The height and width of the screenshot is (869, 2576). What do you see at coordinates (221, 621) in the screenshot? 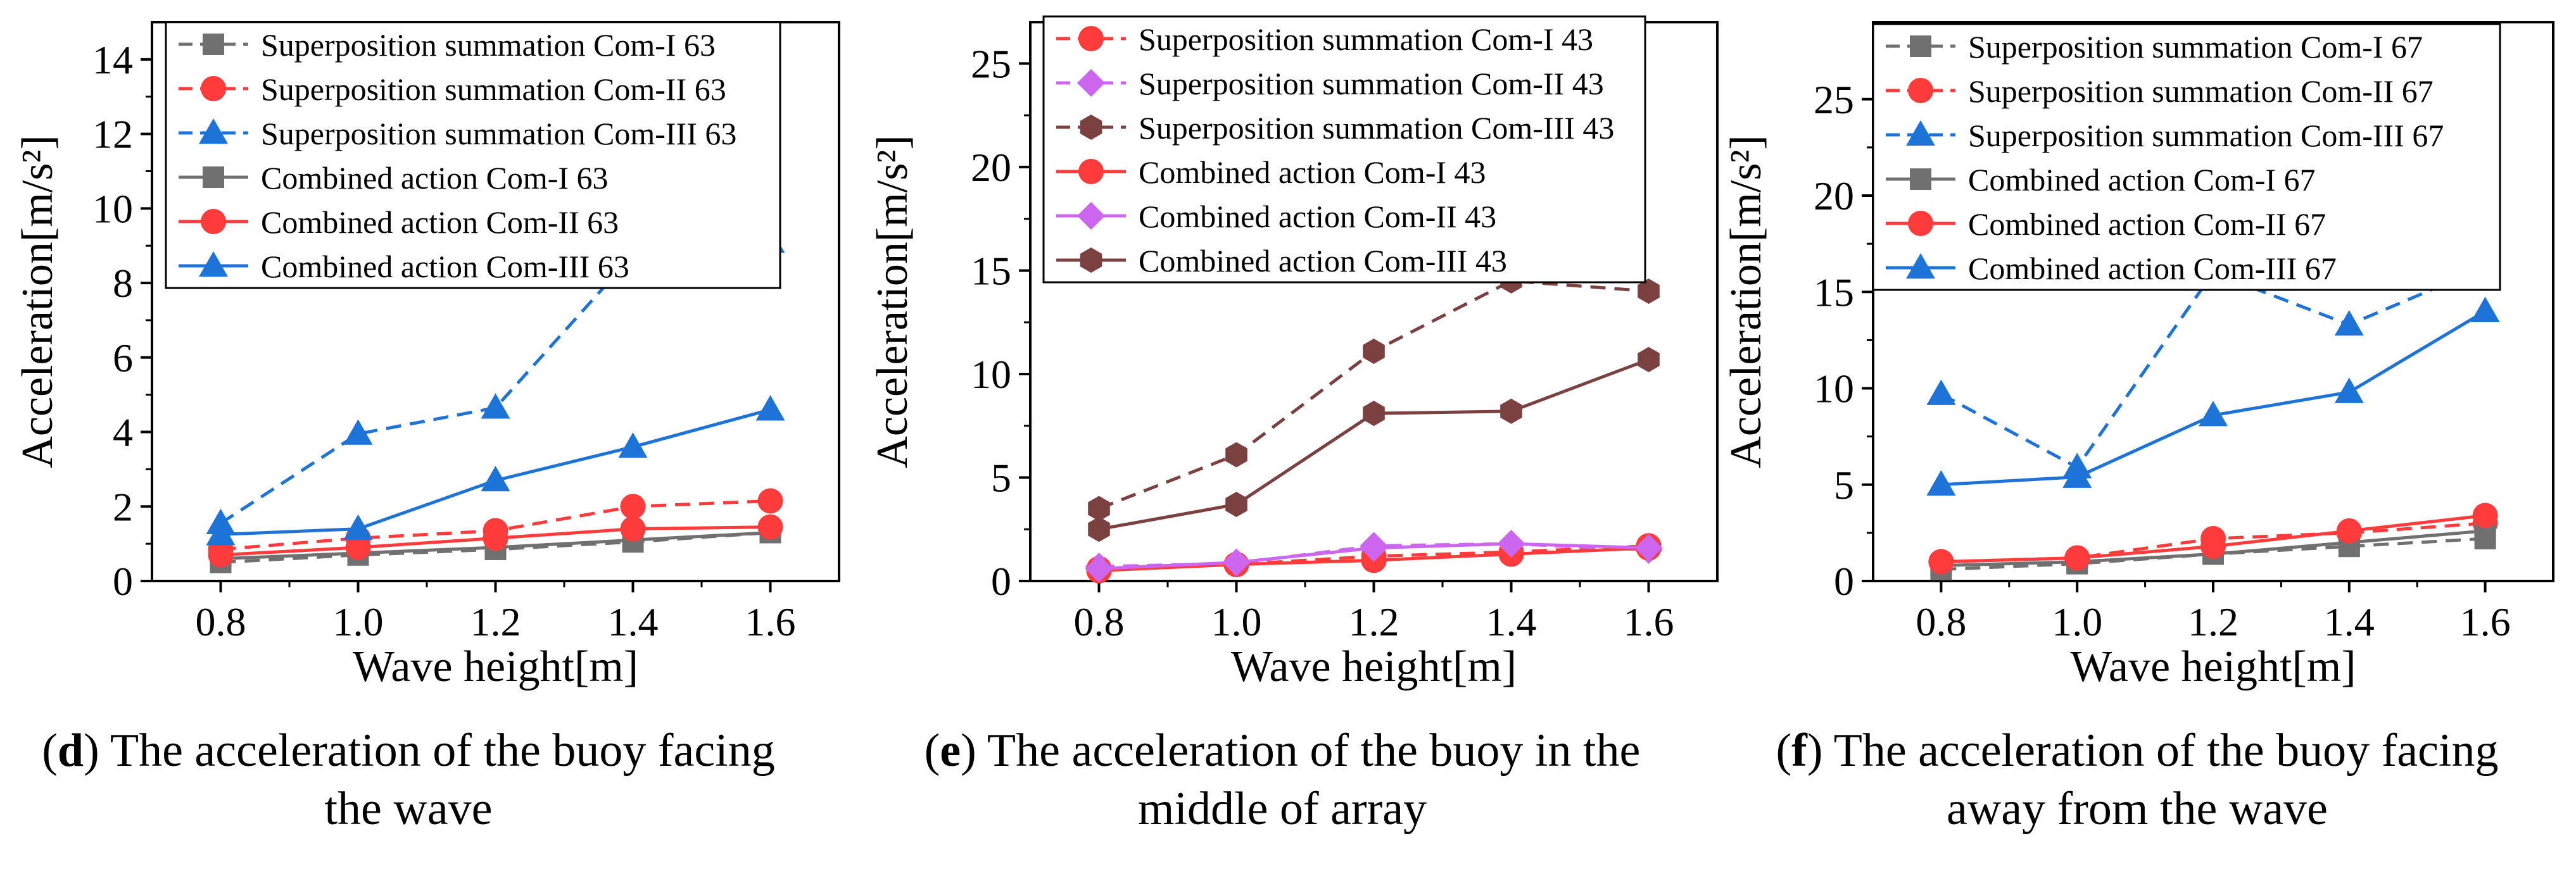
I see `x-tick-label: 0.8` at bounding box center [221, 621].